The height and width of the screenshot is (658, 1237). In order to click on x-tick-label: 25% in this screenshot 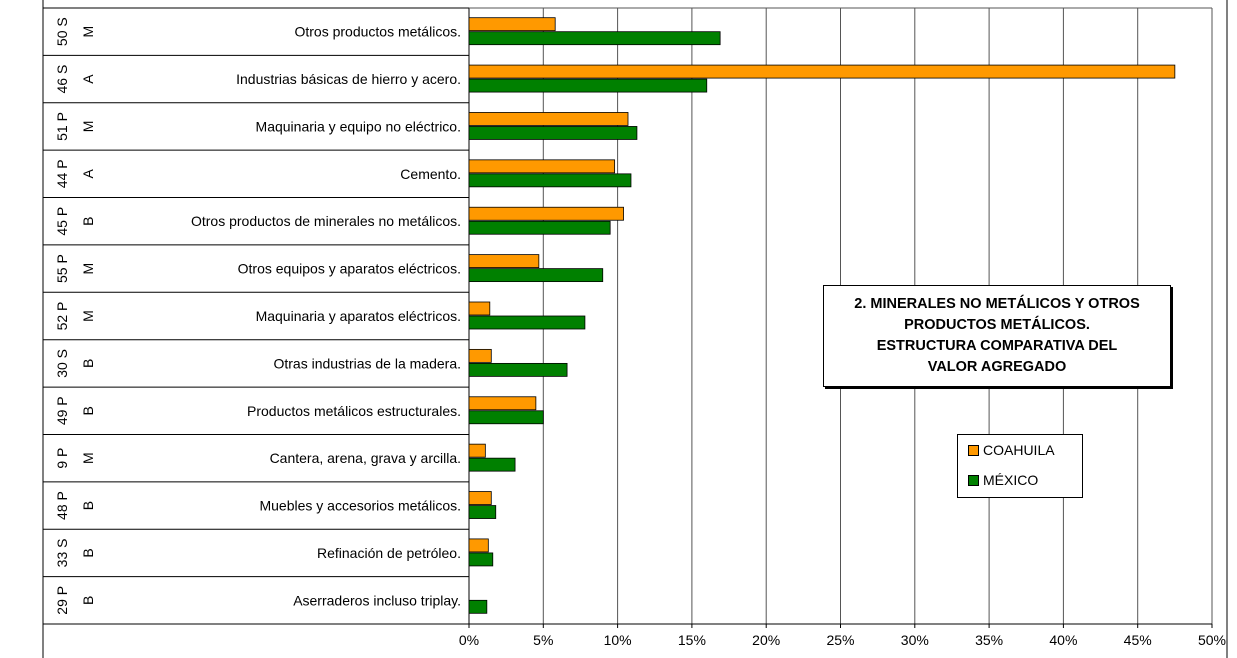, I will do `click(840, 640)`.